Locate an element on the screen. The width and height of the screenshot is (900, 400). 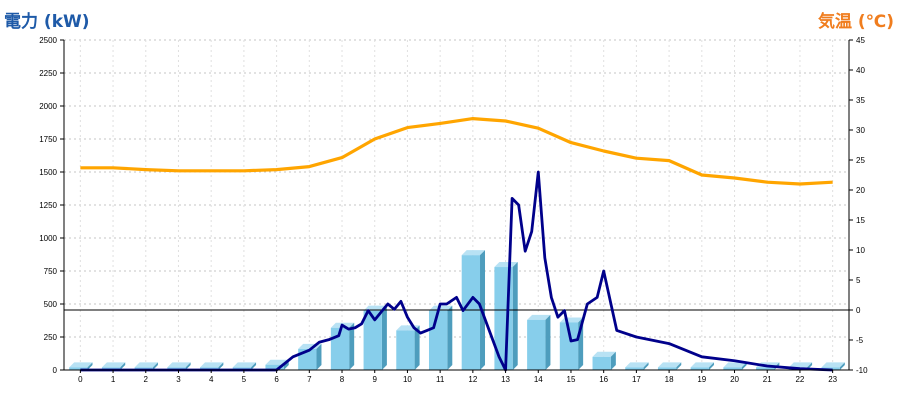
temperature-line is located at coordinates (456, 151).